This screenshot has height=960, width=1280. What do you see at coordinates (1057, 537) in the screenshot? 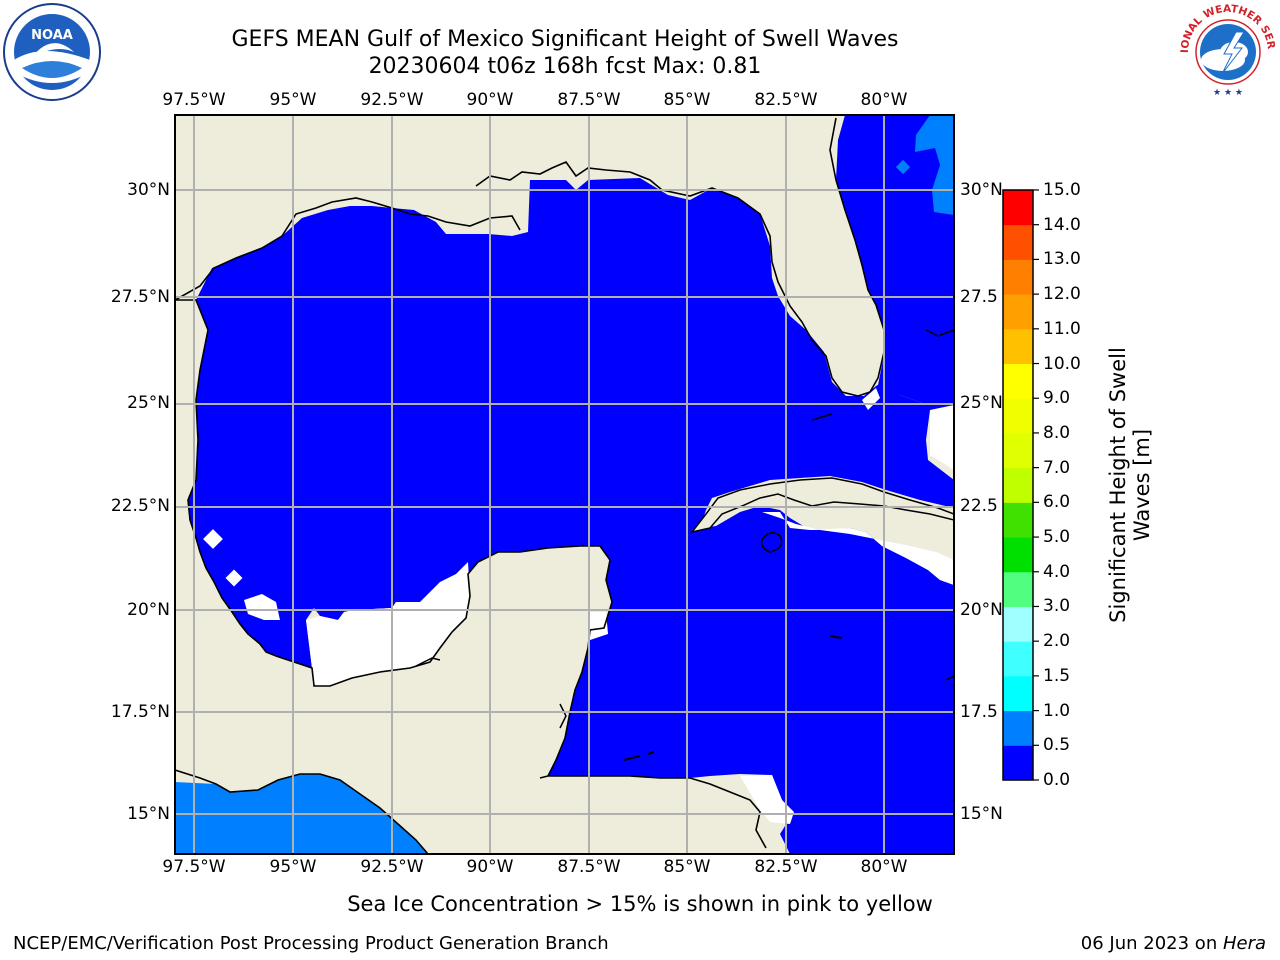
I see `colorbar-tick-label: 5.0` at bounding box center [1057, 537].